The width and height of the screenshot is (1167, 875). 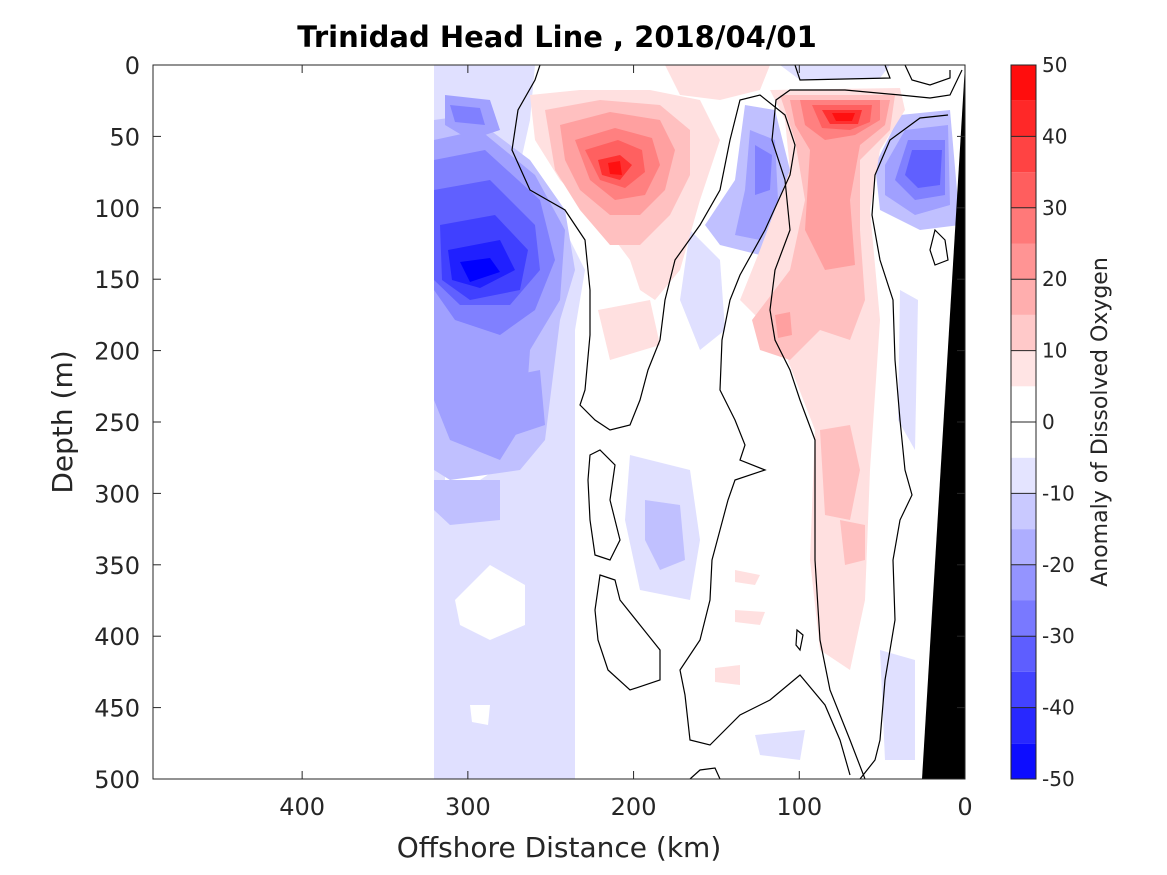 What do you see at coordinates (132, 66) in the screenshot?
I see `y-tick-label: 0` at bounding box center [132, 66].